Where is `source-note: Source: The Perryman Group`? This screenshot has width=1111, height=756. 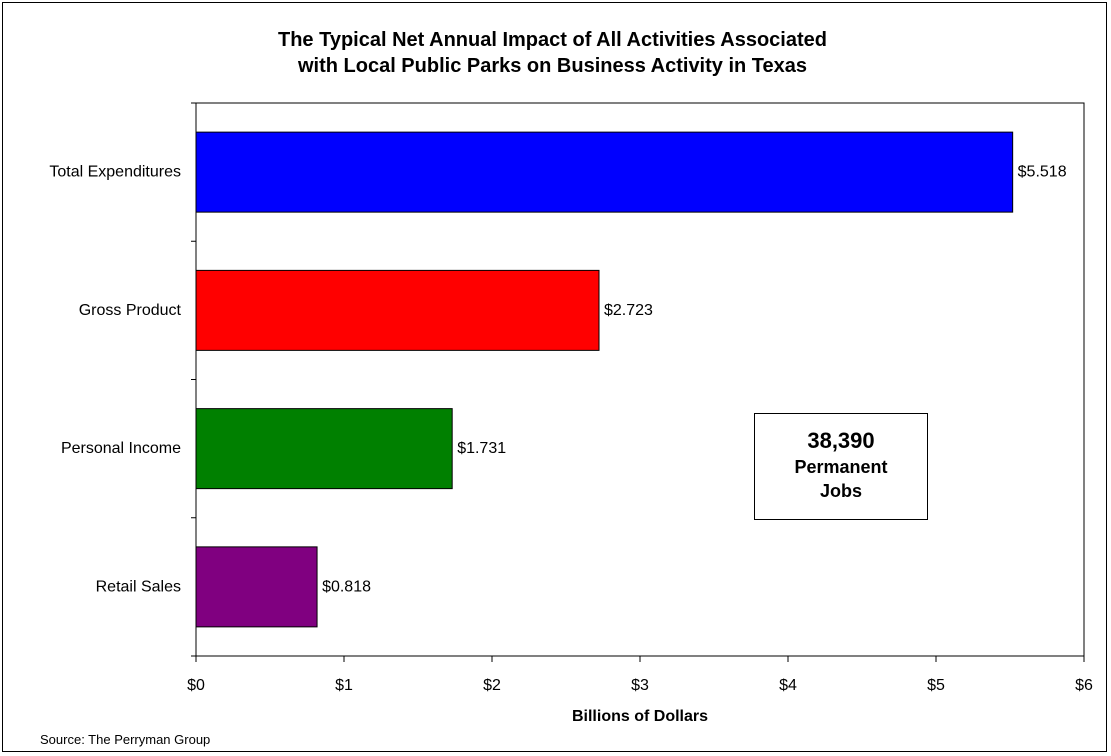
source-note: Source: The Perryman Group is located at coordinates (125, 739).